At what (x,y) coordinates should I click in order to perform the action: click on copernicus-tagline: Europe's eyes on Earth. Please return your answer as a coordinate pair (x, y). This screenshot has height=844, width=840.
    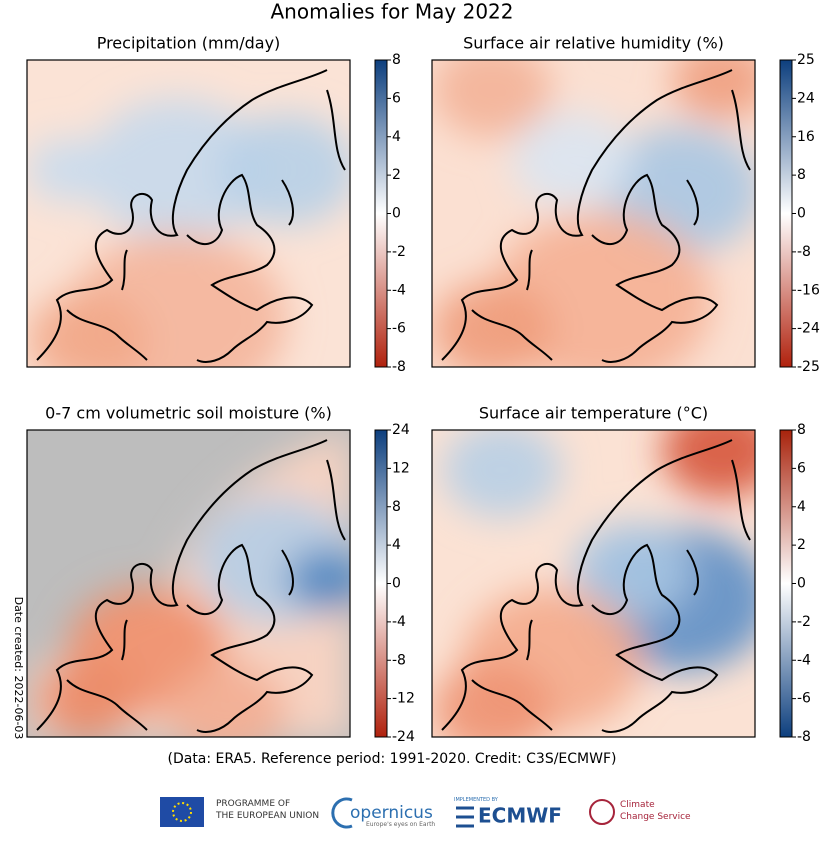
    Looking at the image, I should click on (400, 824).